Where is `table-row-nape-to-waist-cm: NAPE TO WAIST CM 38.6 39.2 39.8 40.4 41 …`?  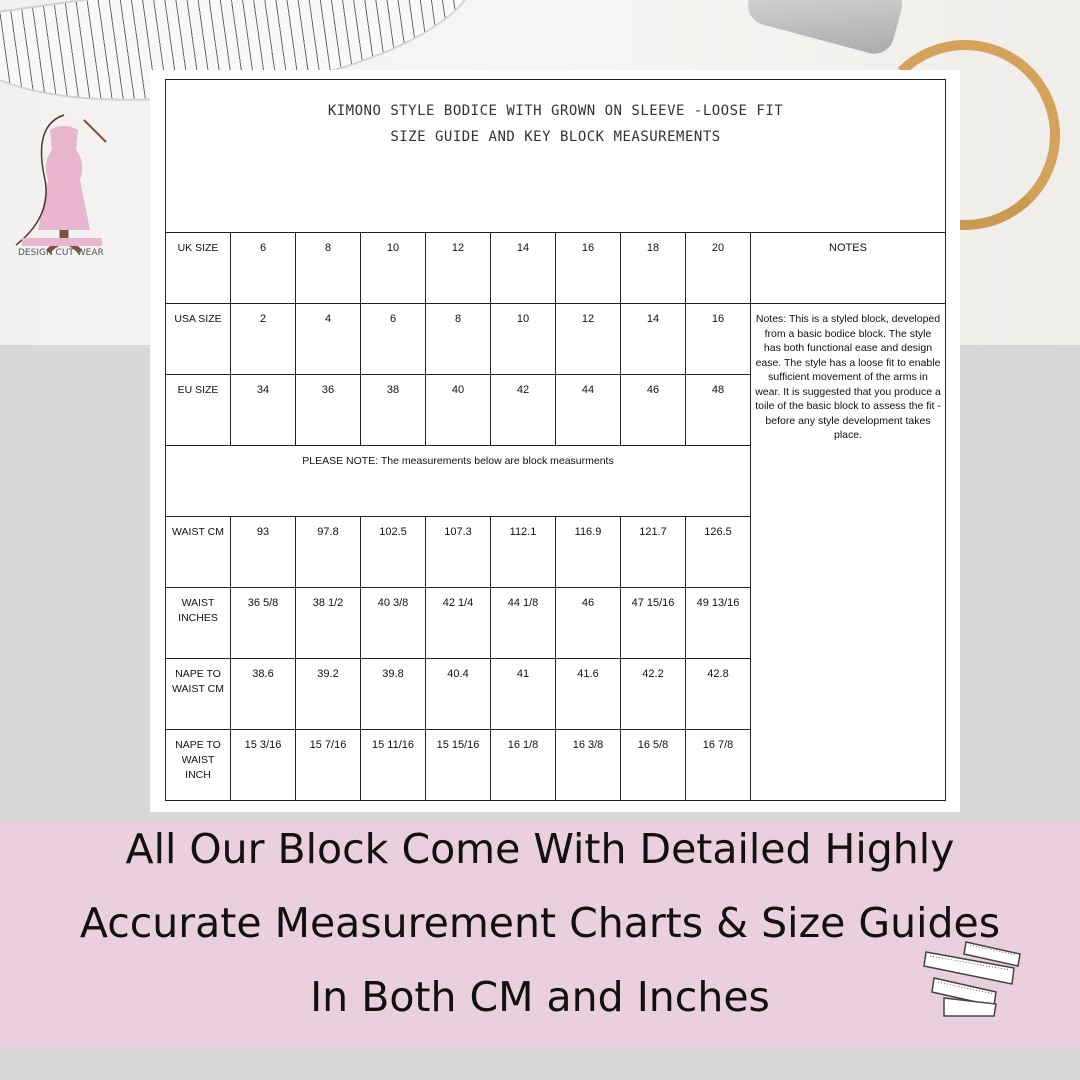
table-row-nape-to-waist-cm: NAPE TO WAIST CM 38.6 39.2 39.8 40.4 41 … is located at coordinates (555, 694).